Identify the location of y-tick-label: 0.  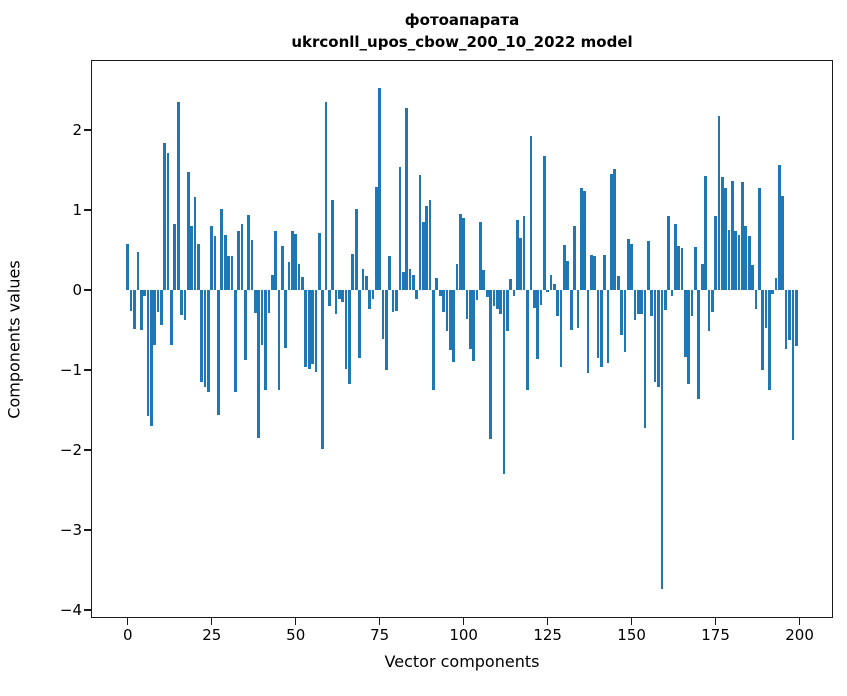
(77, 290).